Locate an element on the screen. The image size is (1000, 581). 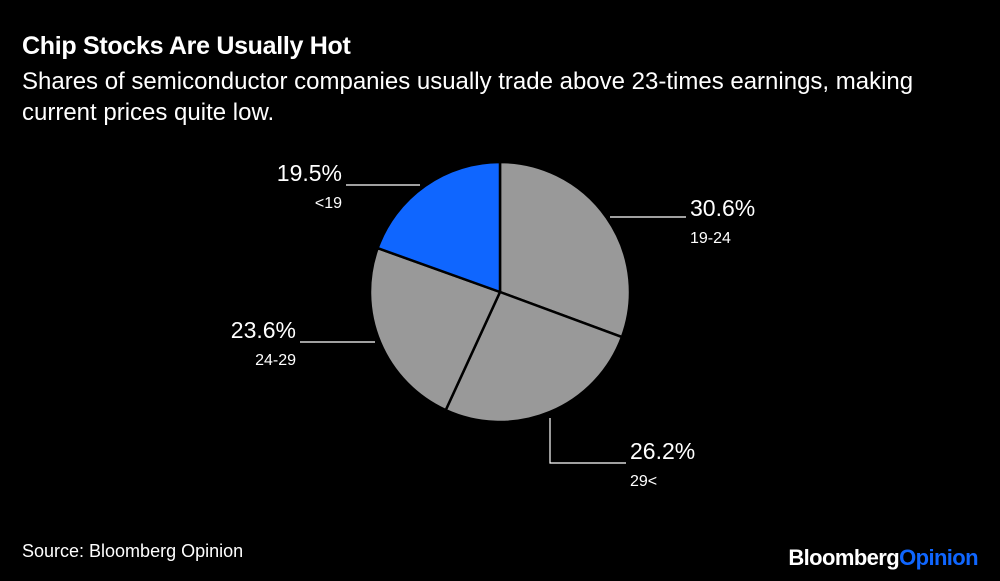
slice-category-label: <19 is located at coordinates (328, 203).